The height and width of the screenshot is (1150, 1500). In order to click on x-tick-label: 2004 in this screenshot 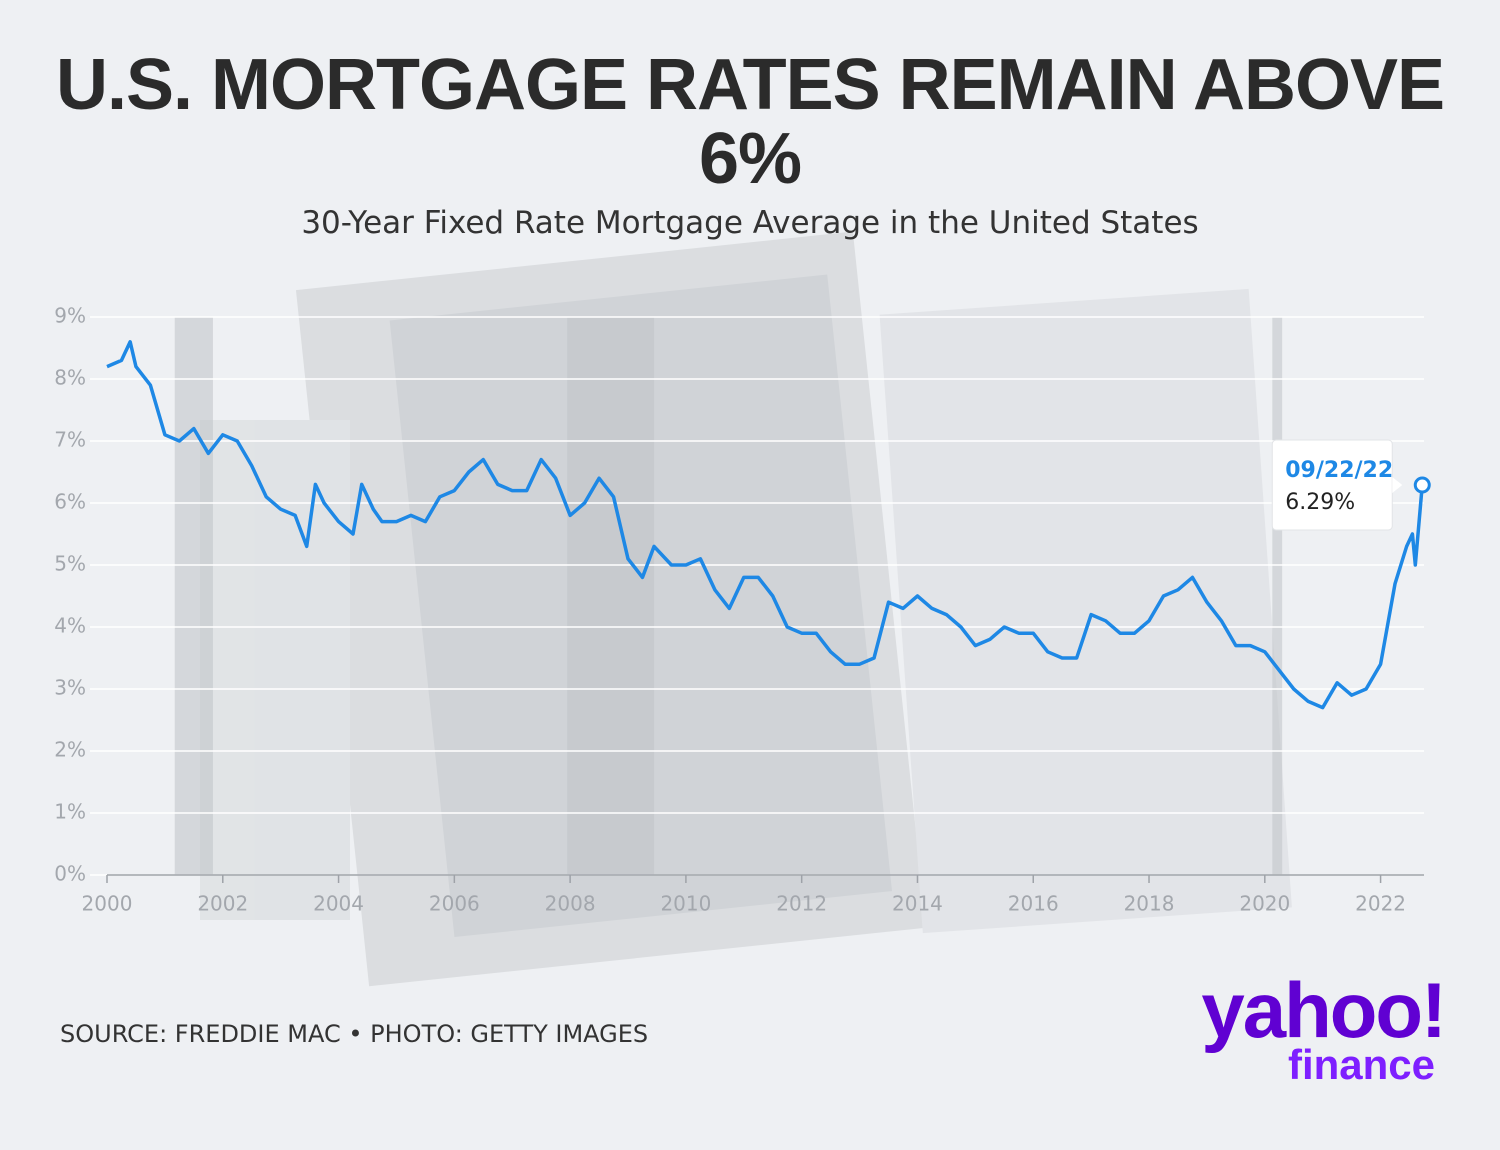, I will do `click(338, 904)`.